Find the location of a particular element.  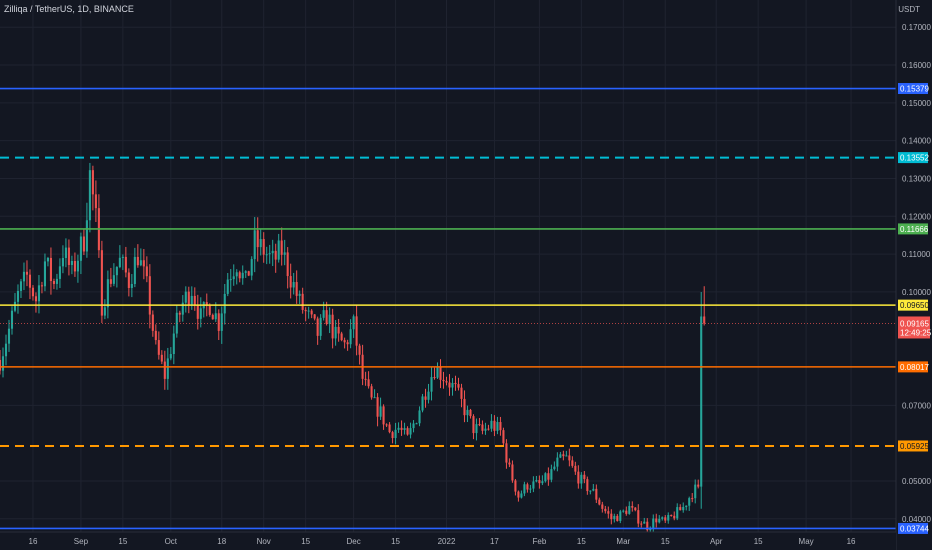

currency-label: USDT is located at coordinates (909, 9).